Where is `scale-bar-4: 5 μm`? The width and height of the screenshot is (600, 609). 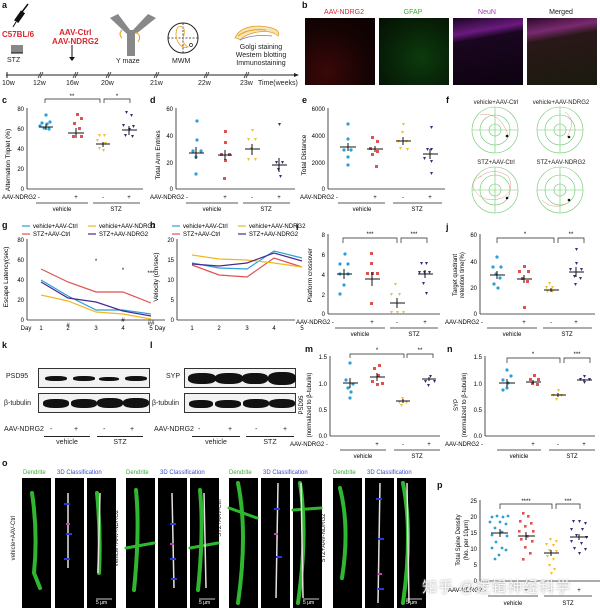
scale-bar-4: 5 μm is located at coordinates (412, 603).